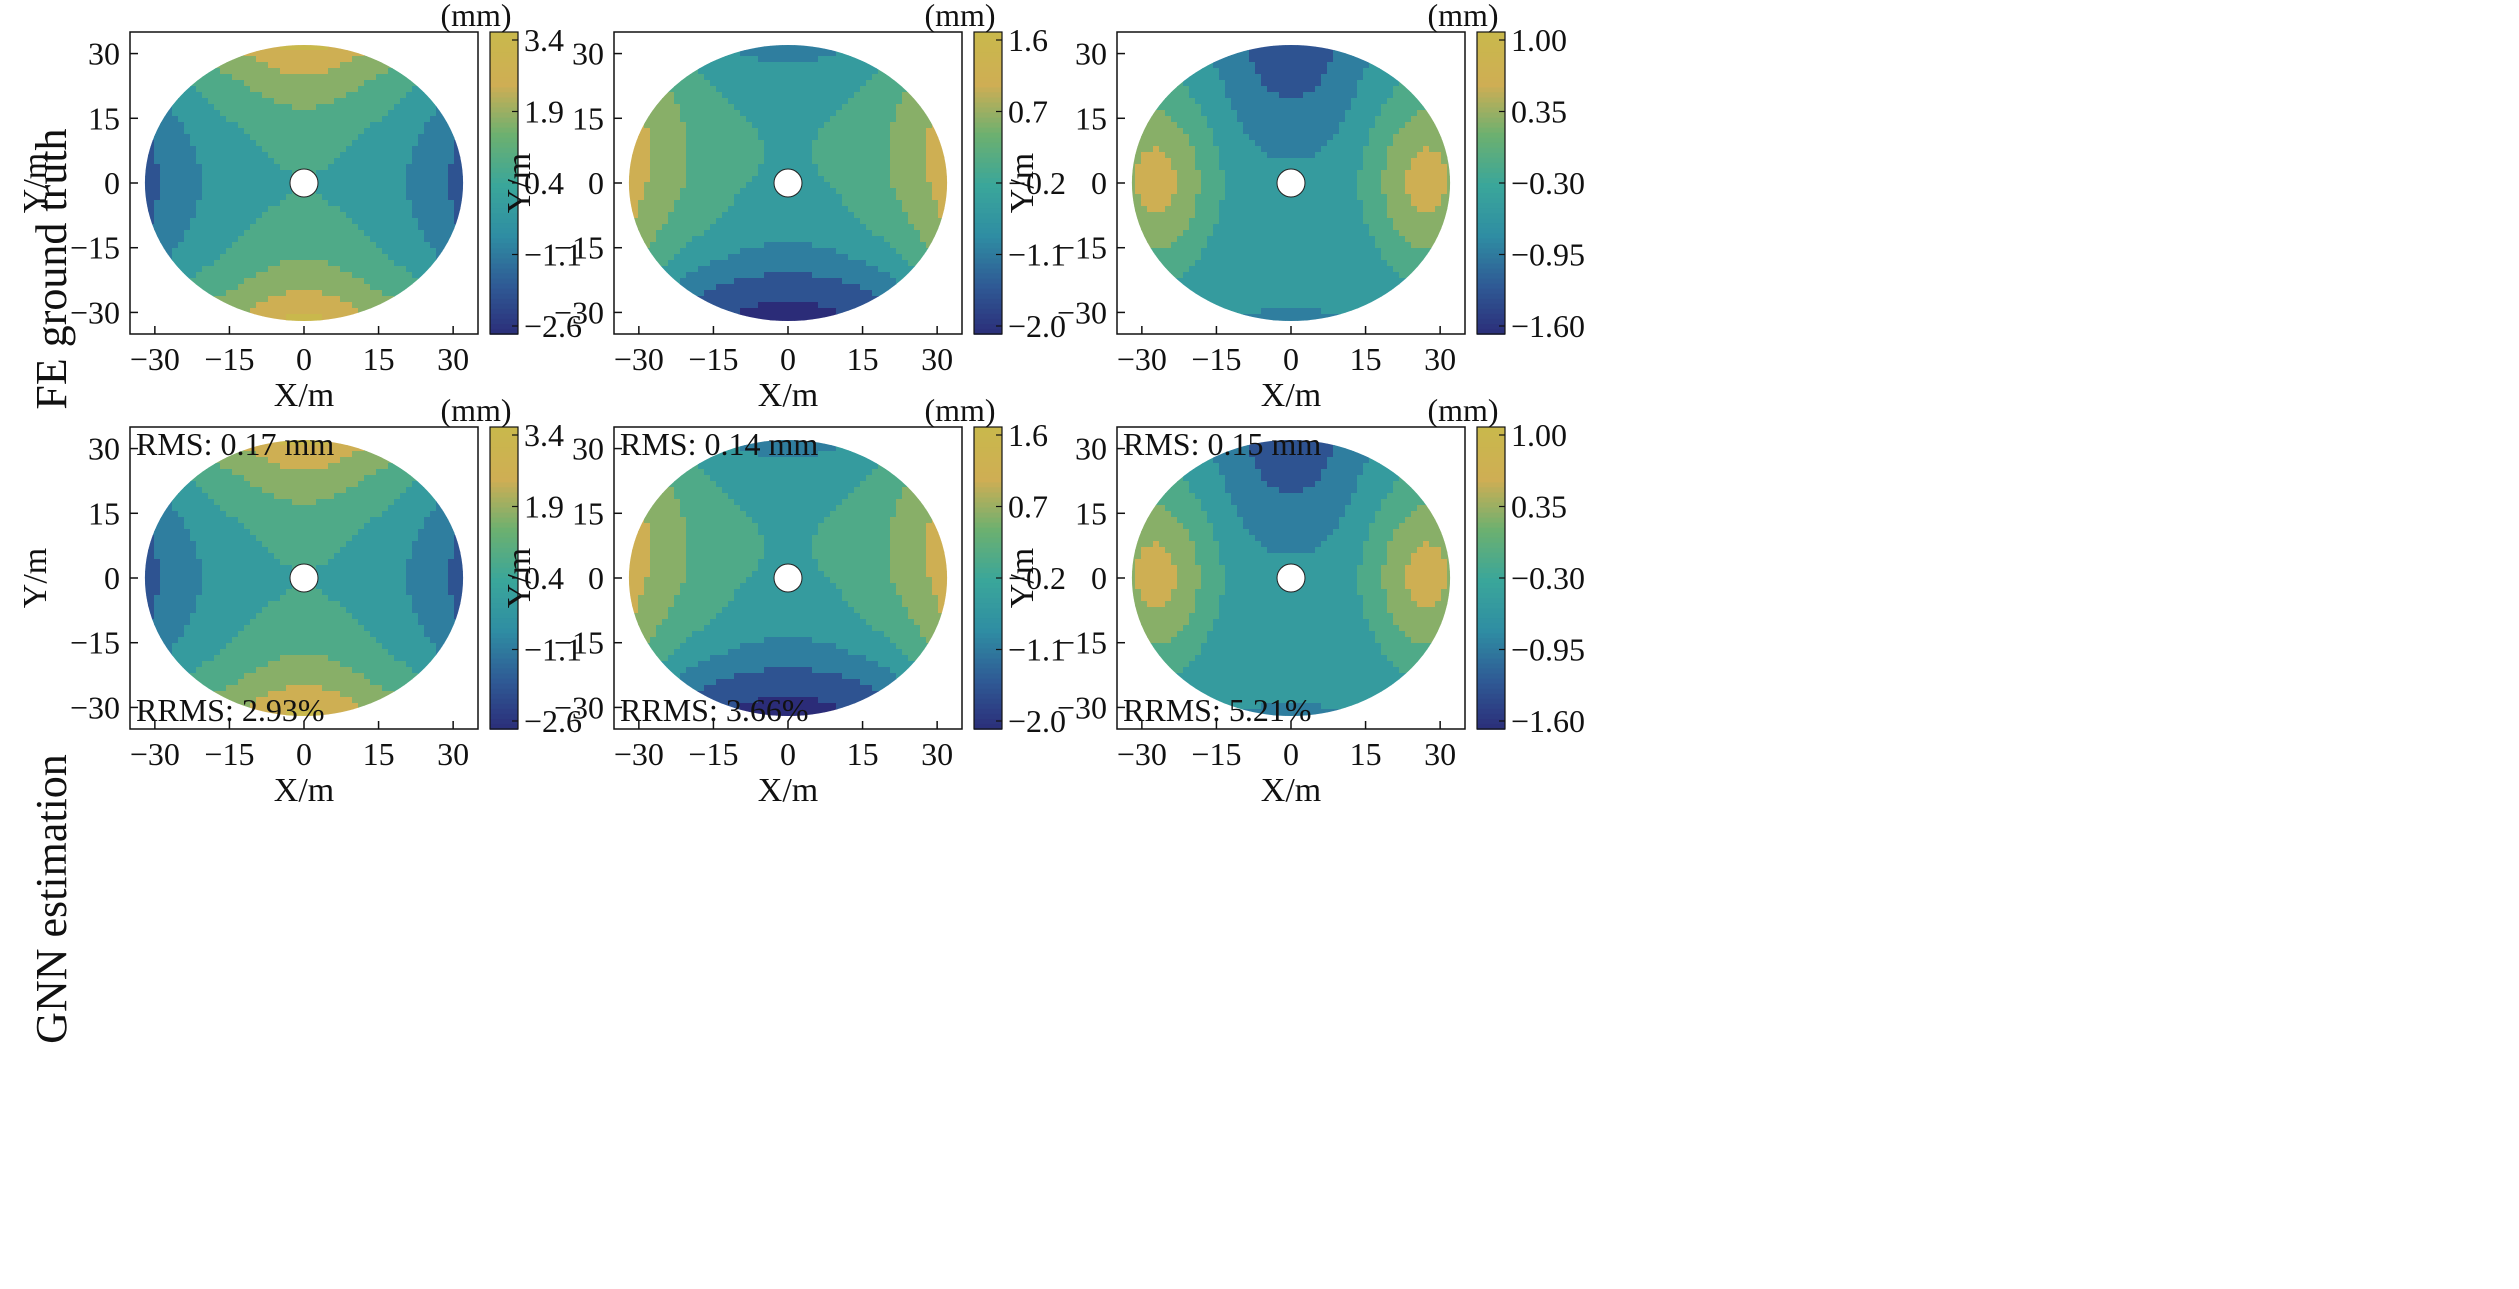 The image size is (2519, 1289). I want to click on rrms-annotation: RRMS: 3.66%, so click(714, 710).